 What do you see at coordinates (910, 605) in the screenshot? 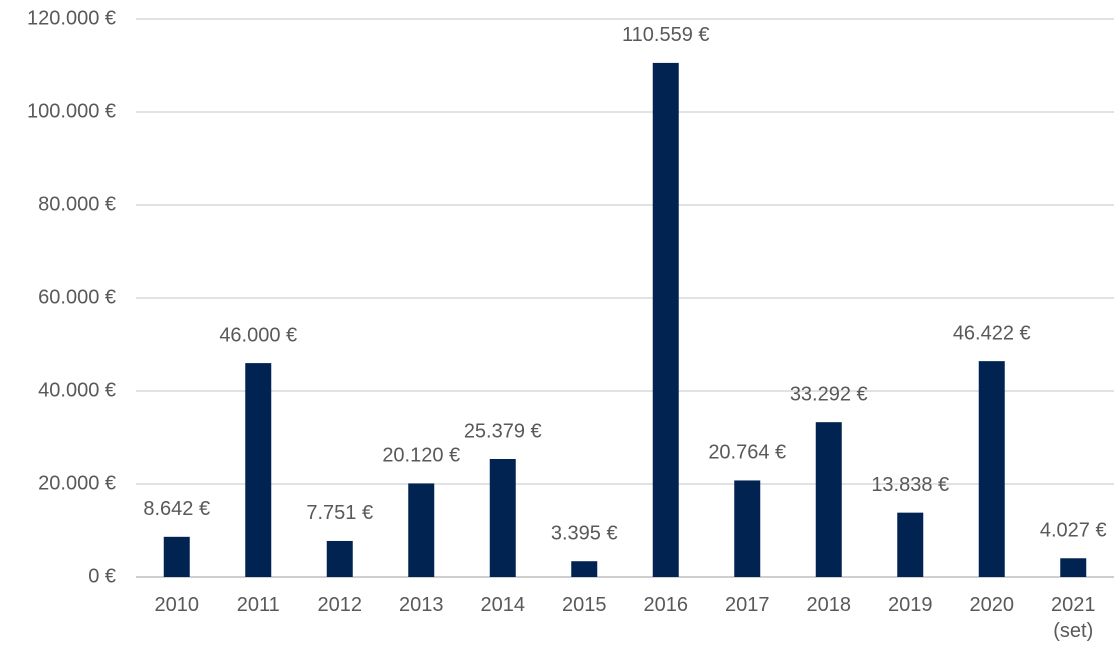
I see `x-tick-label: 2019` at bounding box center [910, 605].